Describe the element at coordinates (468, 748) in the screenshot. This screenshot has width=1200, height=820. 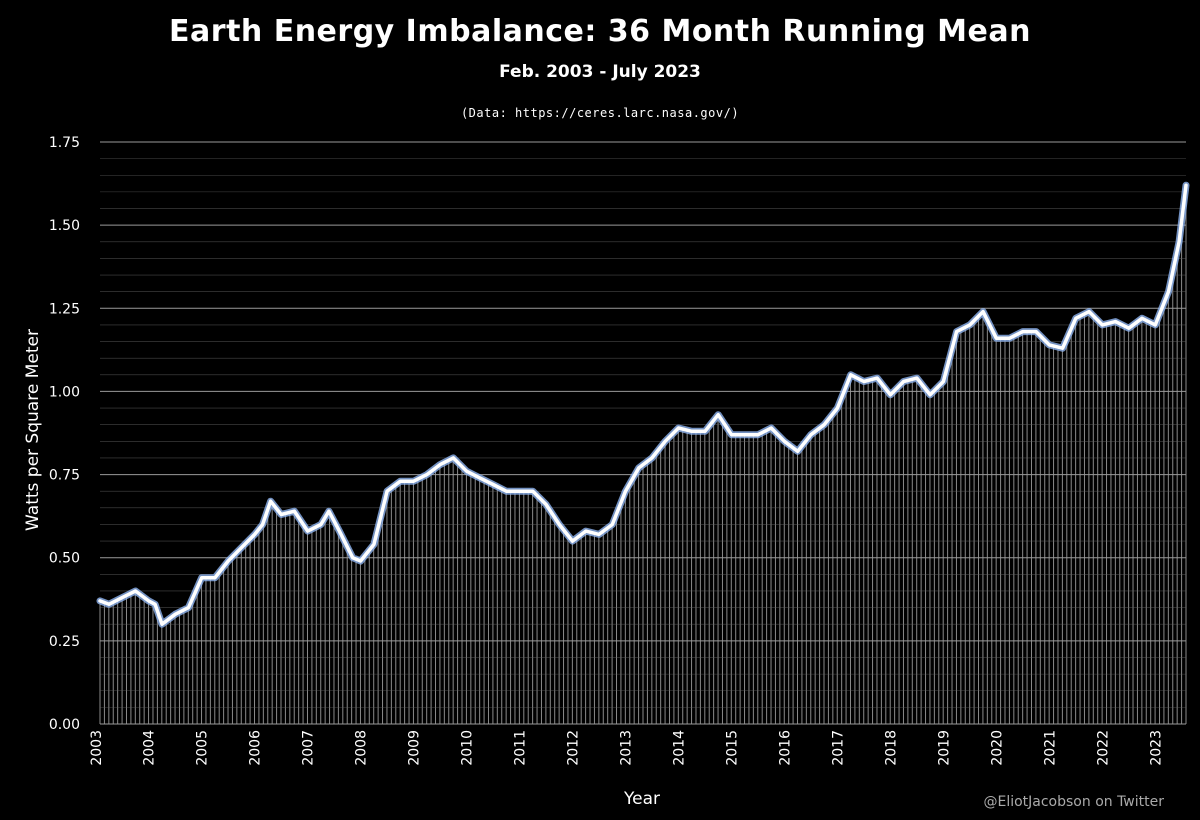
I see `x-tick-label-7: 2010` at that location.